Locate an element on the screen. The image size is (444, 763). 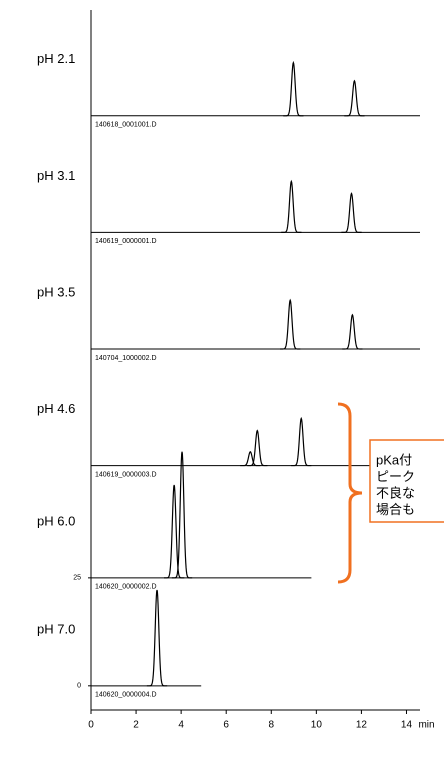
x-tick-label: 2 is located at coordinates (136, 725).